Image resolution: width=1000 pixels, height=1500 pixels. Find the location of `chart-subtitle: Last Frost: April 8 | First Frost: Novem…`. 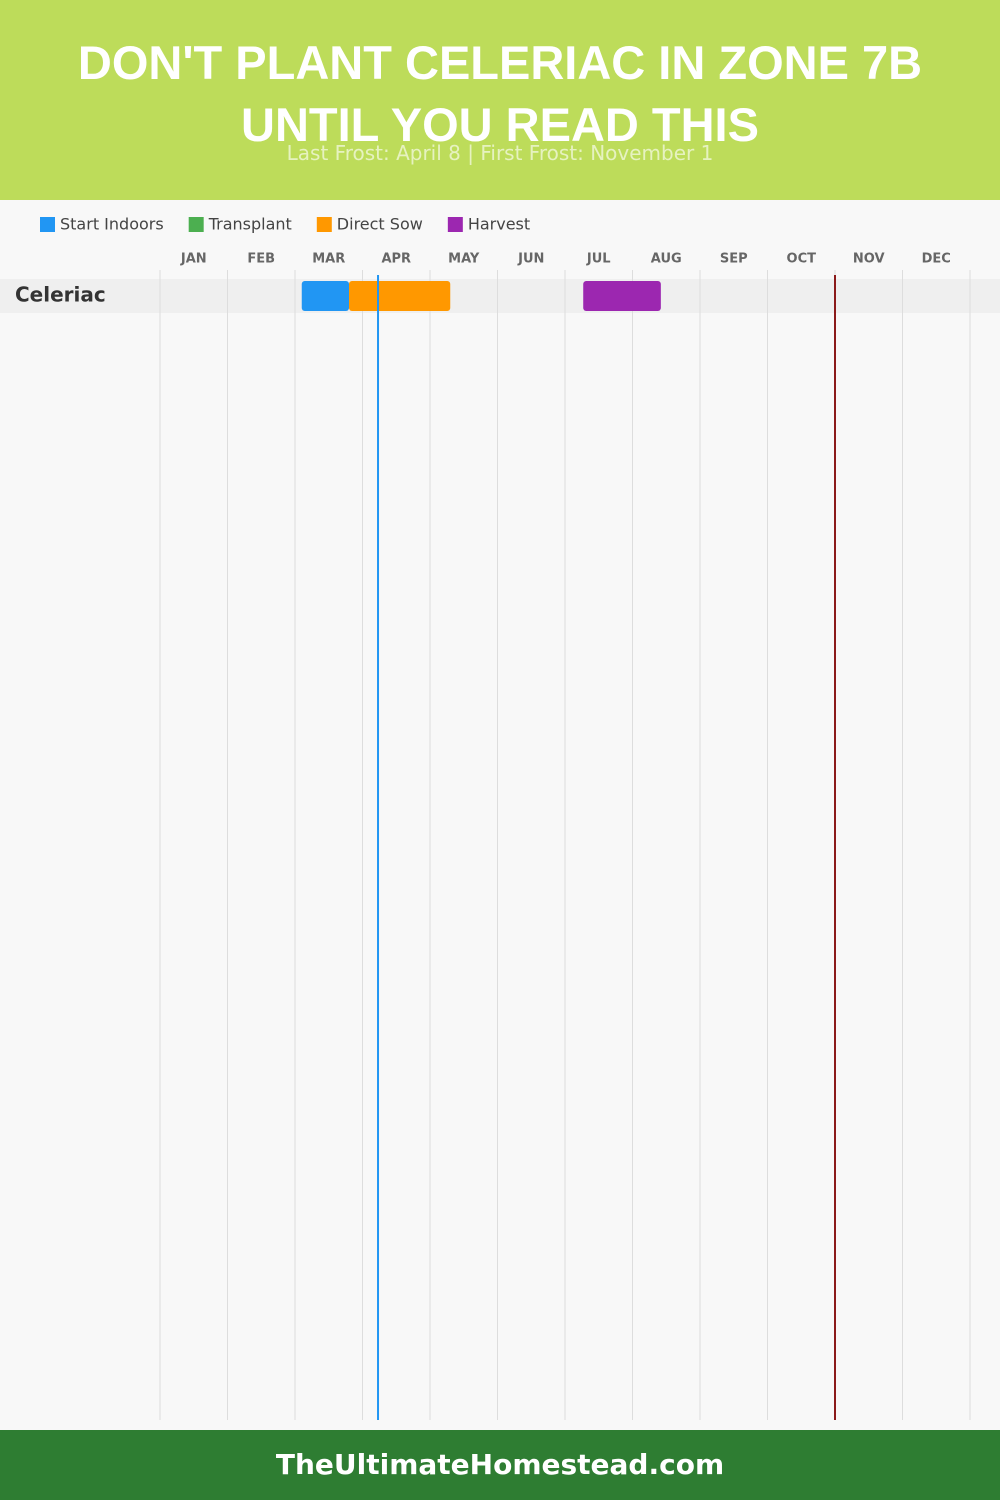

chart-subtitle: Last Frost: April 8 | First Frost: Novem… is located at coordinates (500, 153).